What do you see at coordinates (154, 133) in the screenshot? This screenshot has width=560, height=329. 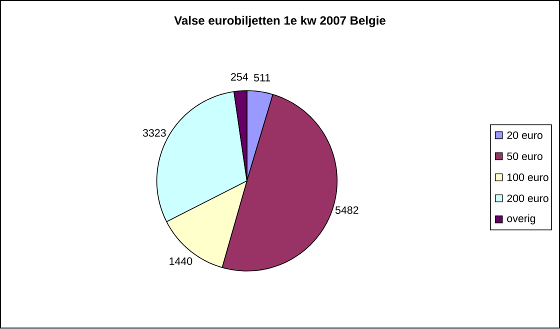 I see `data-label: 3323` at bounding box center [154, 133].